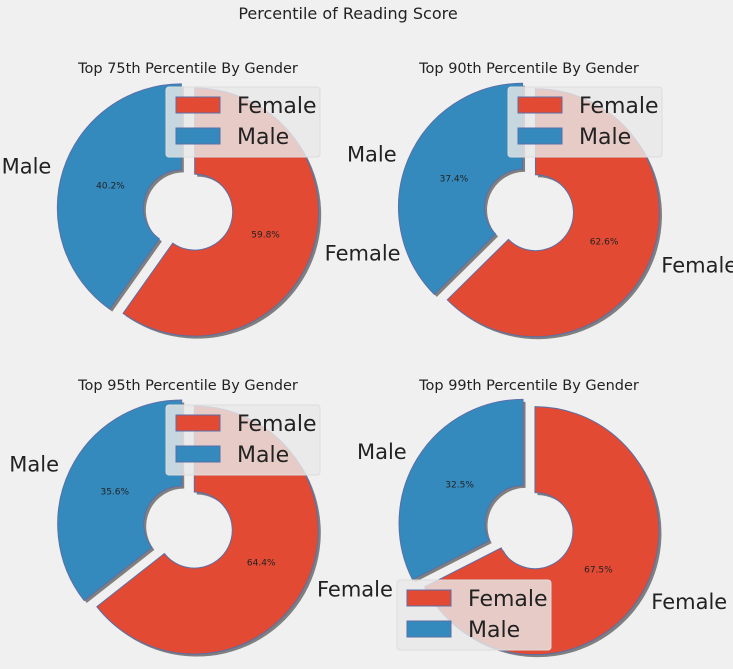 Image resolution: width=733 pixels, height=669 pixels. I want to click on chart-title: Top 75th Percentile By Gender, so click(187, 69).